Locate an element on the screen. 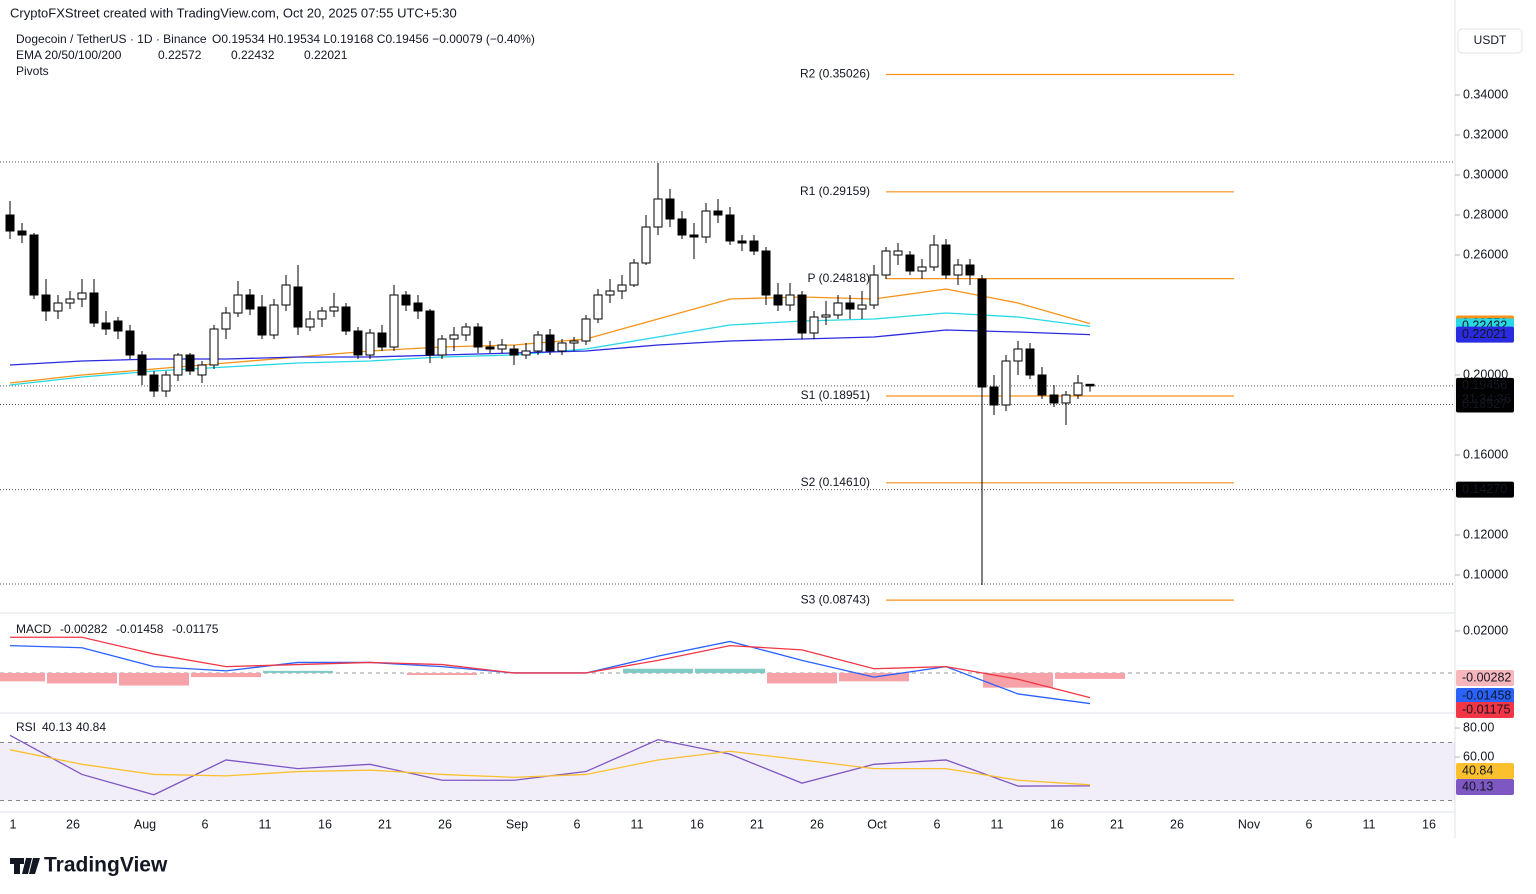 The image size is (1536, 894). pivots-label: Pivots is located at coordinates (32, 71).